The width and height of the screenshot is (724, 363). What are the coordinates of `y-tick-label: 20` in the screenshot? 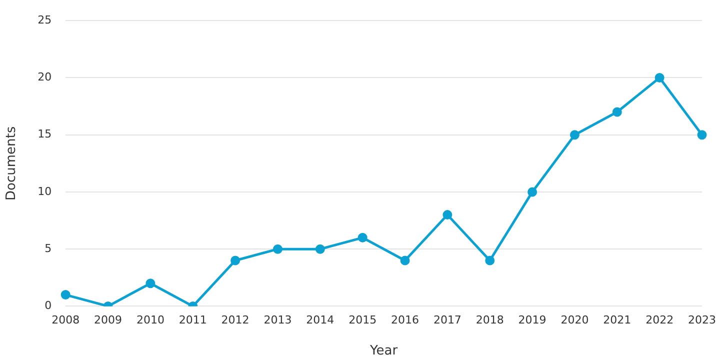 It's located at (45, 77).